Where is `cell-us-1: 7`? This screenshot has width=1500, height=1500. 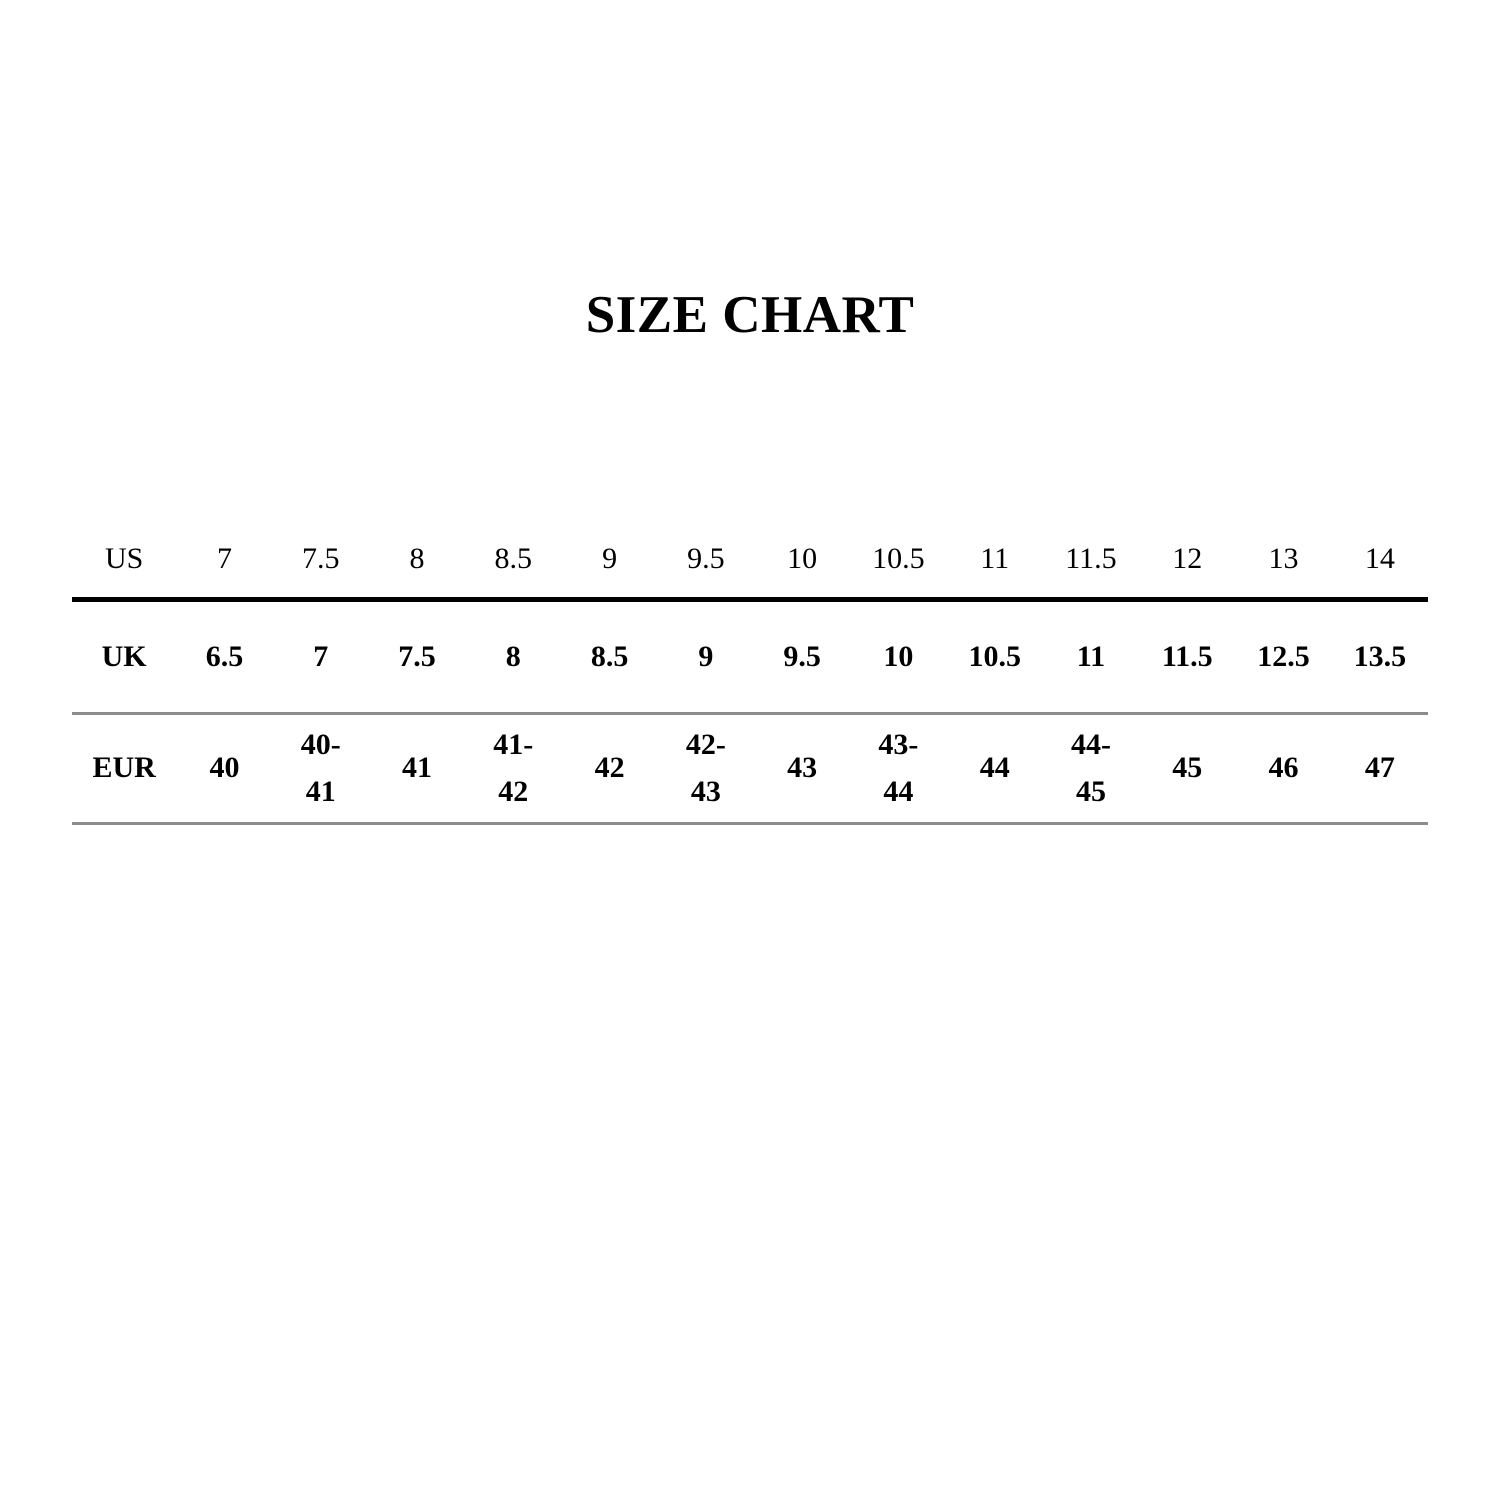 cell-us-1: 7 is located at coordinates (224, 559).